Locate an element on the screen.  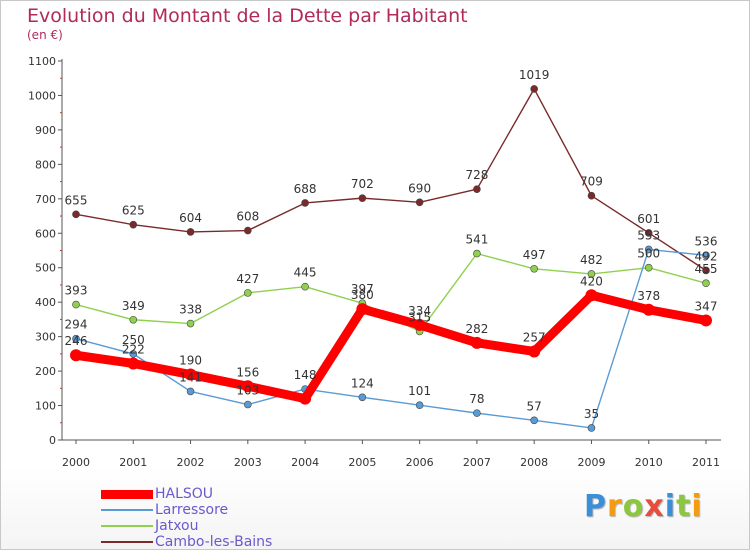
legend-label: Jatxou is located at coordinates (177, 526).